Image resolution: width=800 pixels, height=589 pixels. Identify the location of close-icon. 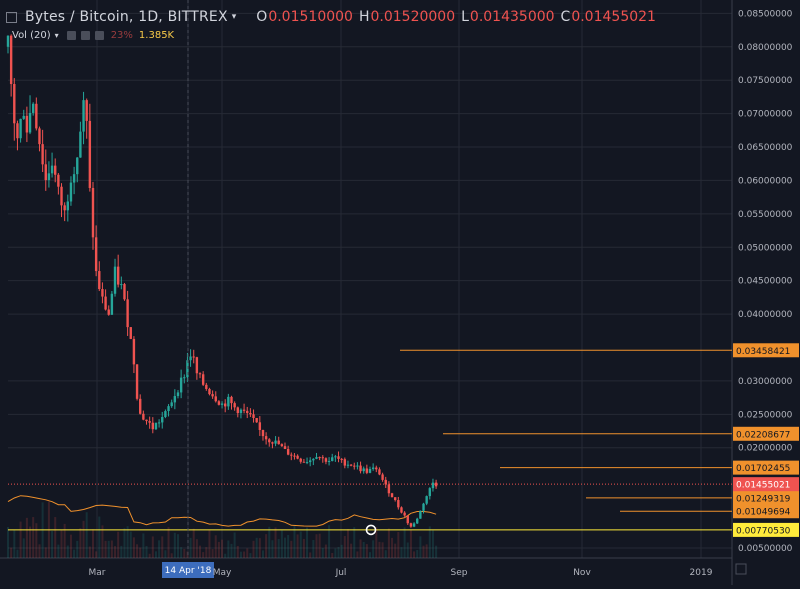
(99, 35).